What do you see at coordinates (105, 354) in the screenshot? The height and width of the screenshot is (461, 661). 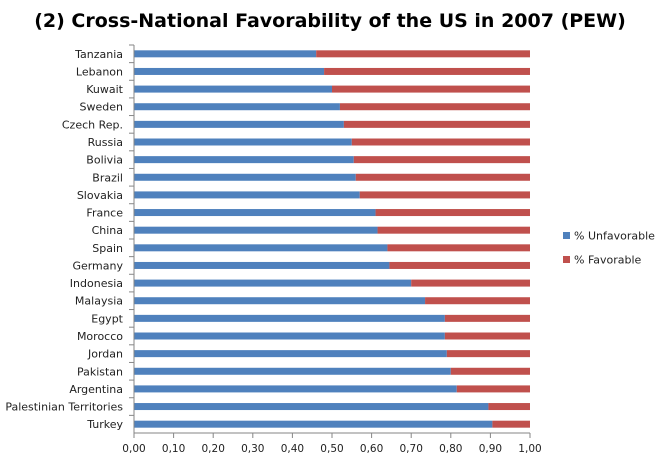 I see `category-label: Jordan` at bounding box center [105, 354].